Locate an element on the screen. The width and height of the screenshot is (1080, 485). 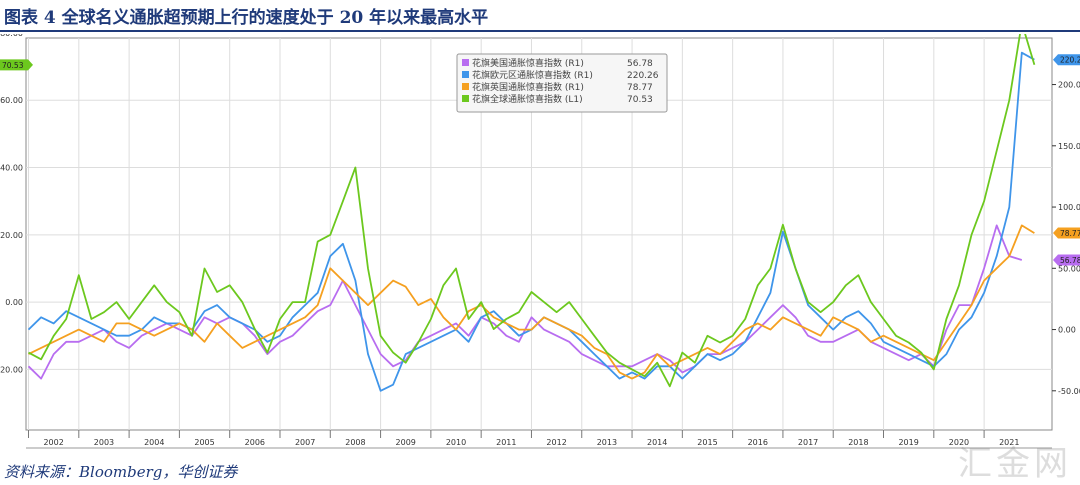
legend-label: 花旗欧元区通胀惊喜指数 (R1) is located at coordinates (532, 75).